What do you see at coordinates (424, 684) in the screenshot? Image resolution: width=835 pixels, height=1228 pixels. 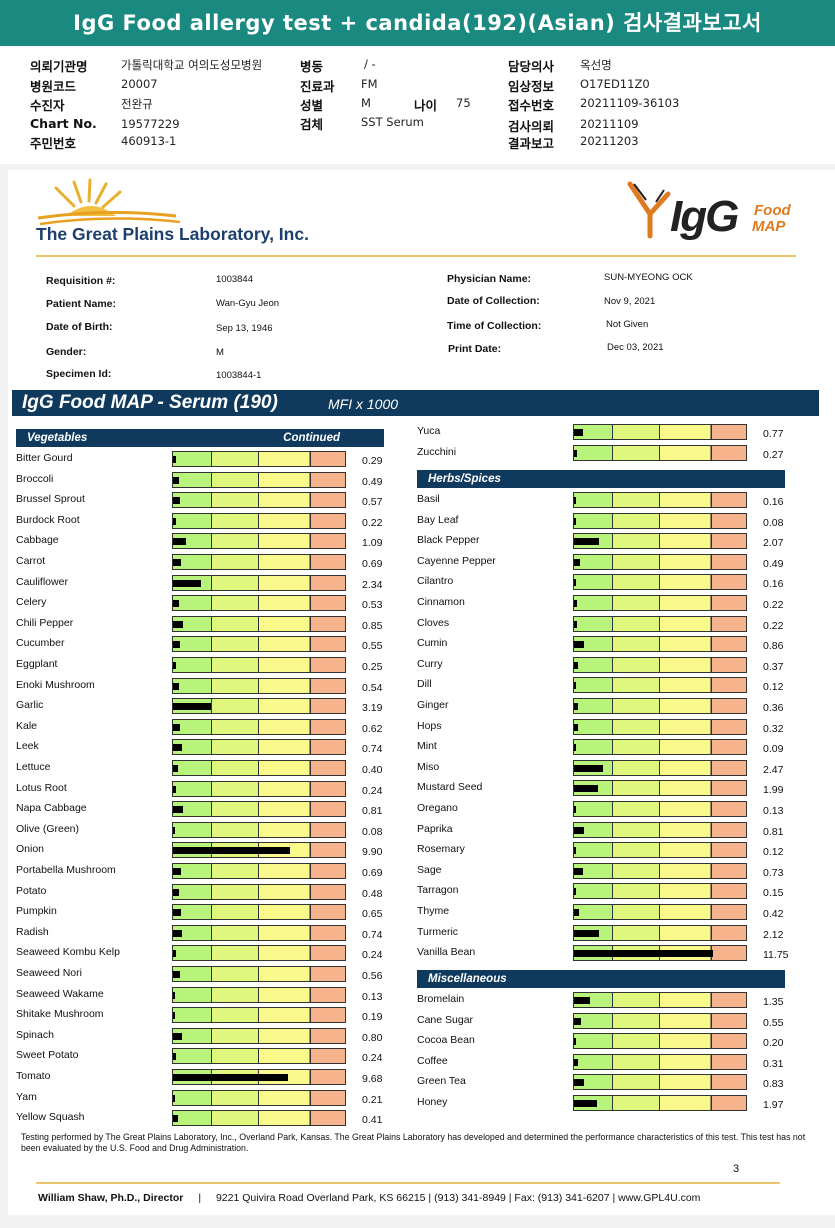 I see `food-name: Dill` at bounding box center [424, 684].